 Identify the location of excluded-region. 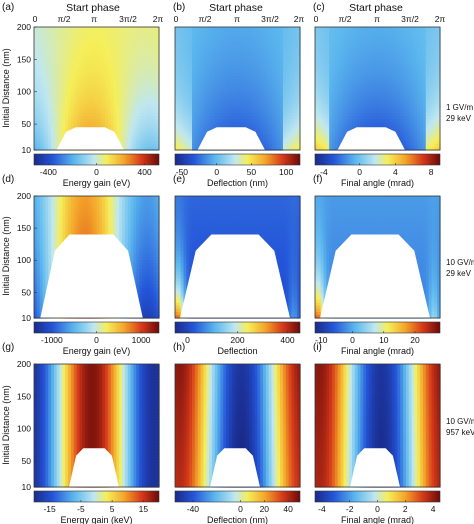
(90, 138).